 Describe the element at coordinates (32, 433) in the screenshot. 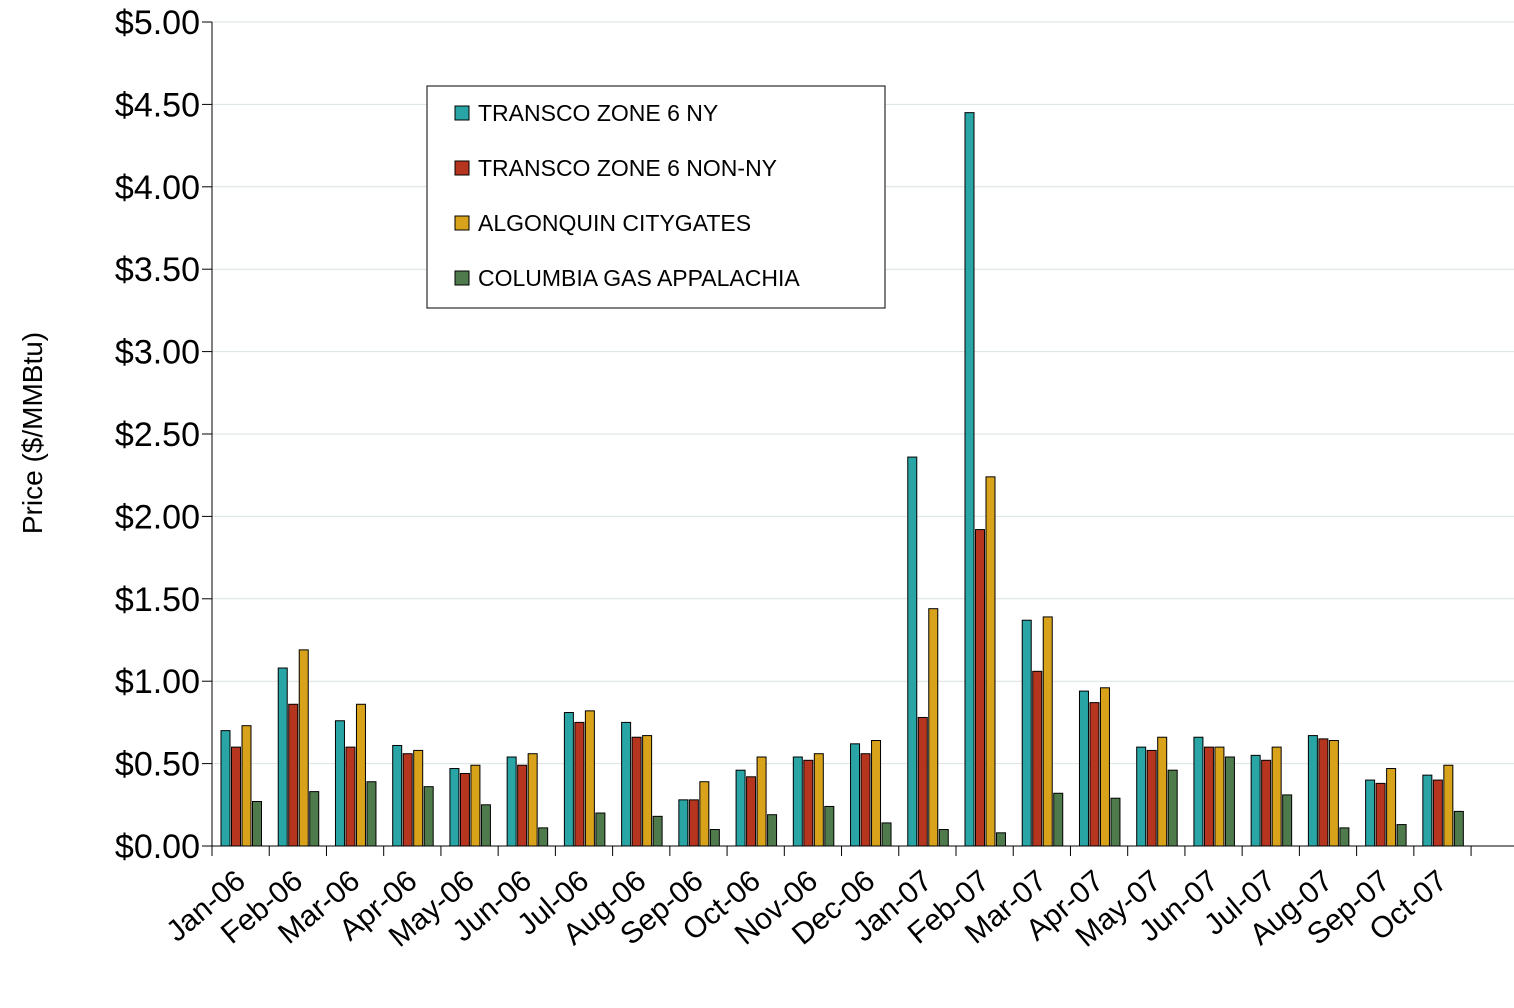

I see `y-axis-title: Price ($/MMBtu)` at that location.